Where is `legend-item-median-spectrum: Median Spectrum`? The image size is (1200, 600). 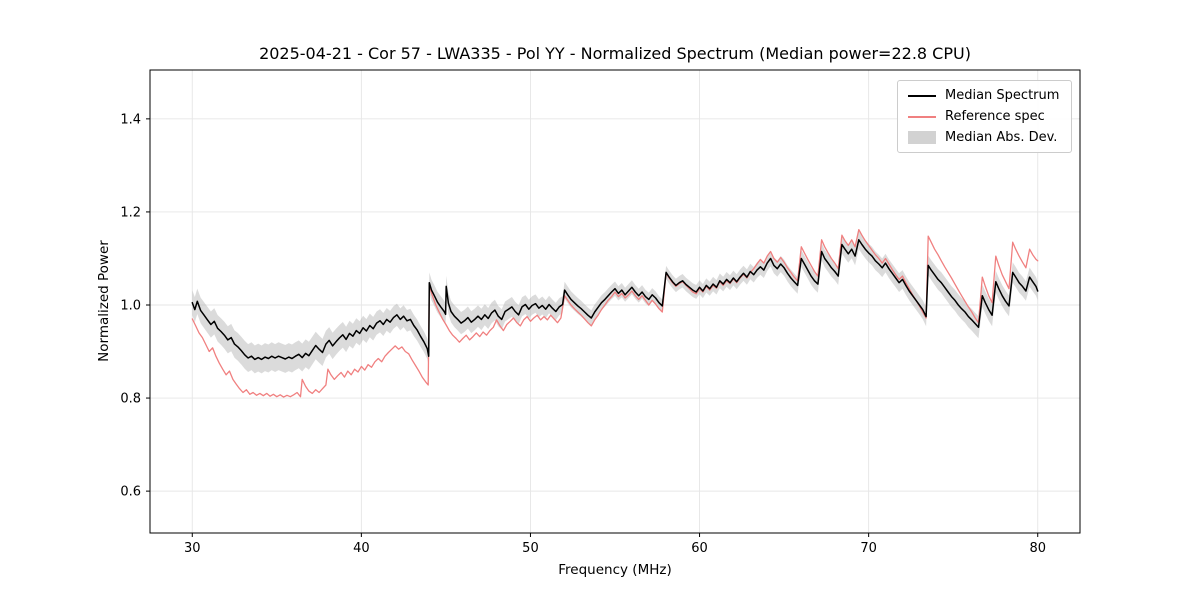
legend-item-median-spectrum: Median Spectrum is located at coordinates (983, 95).